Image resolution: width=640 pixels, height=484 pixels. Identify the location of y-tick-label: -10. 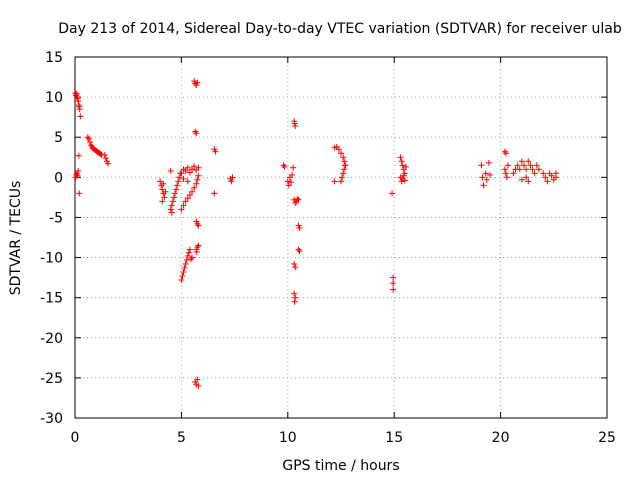
(51, 259).